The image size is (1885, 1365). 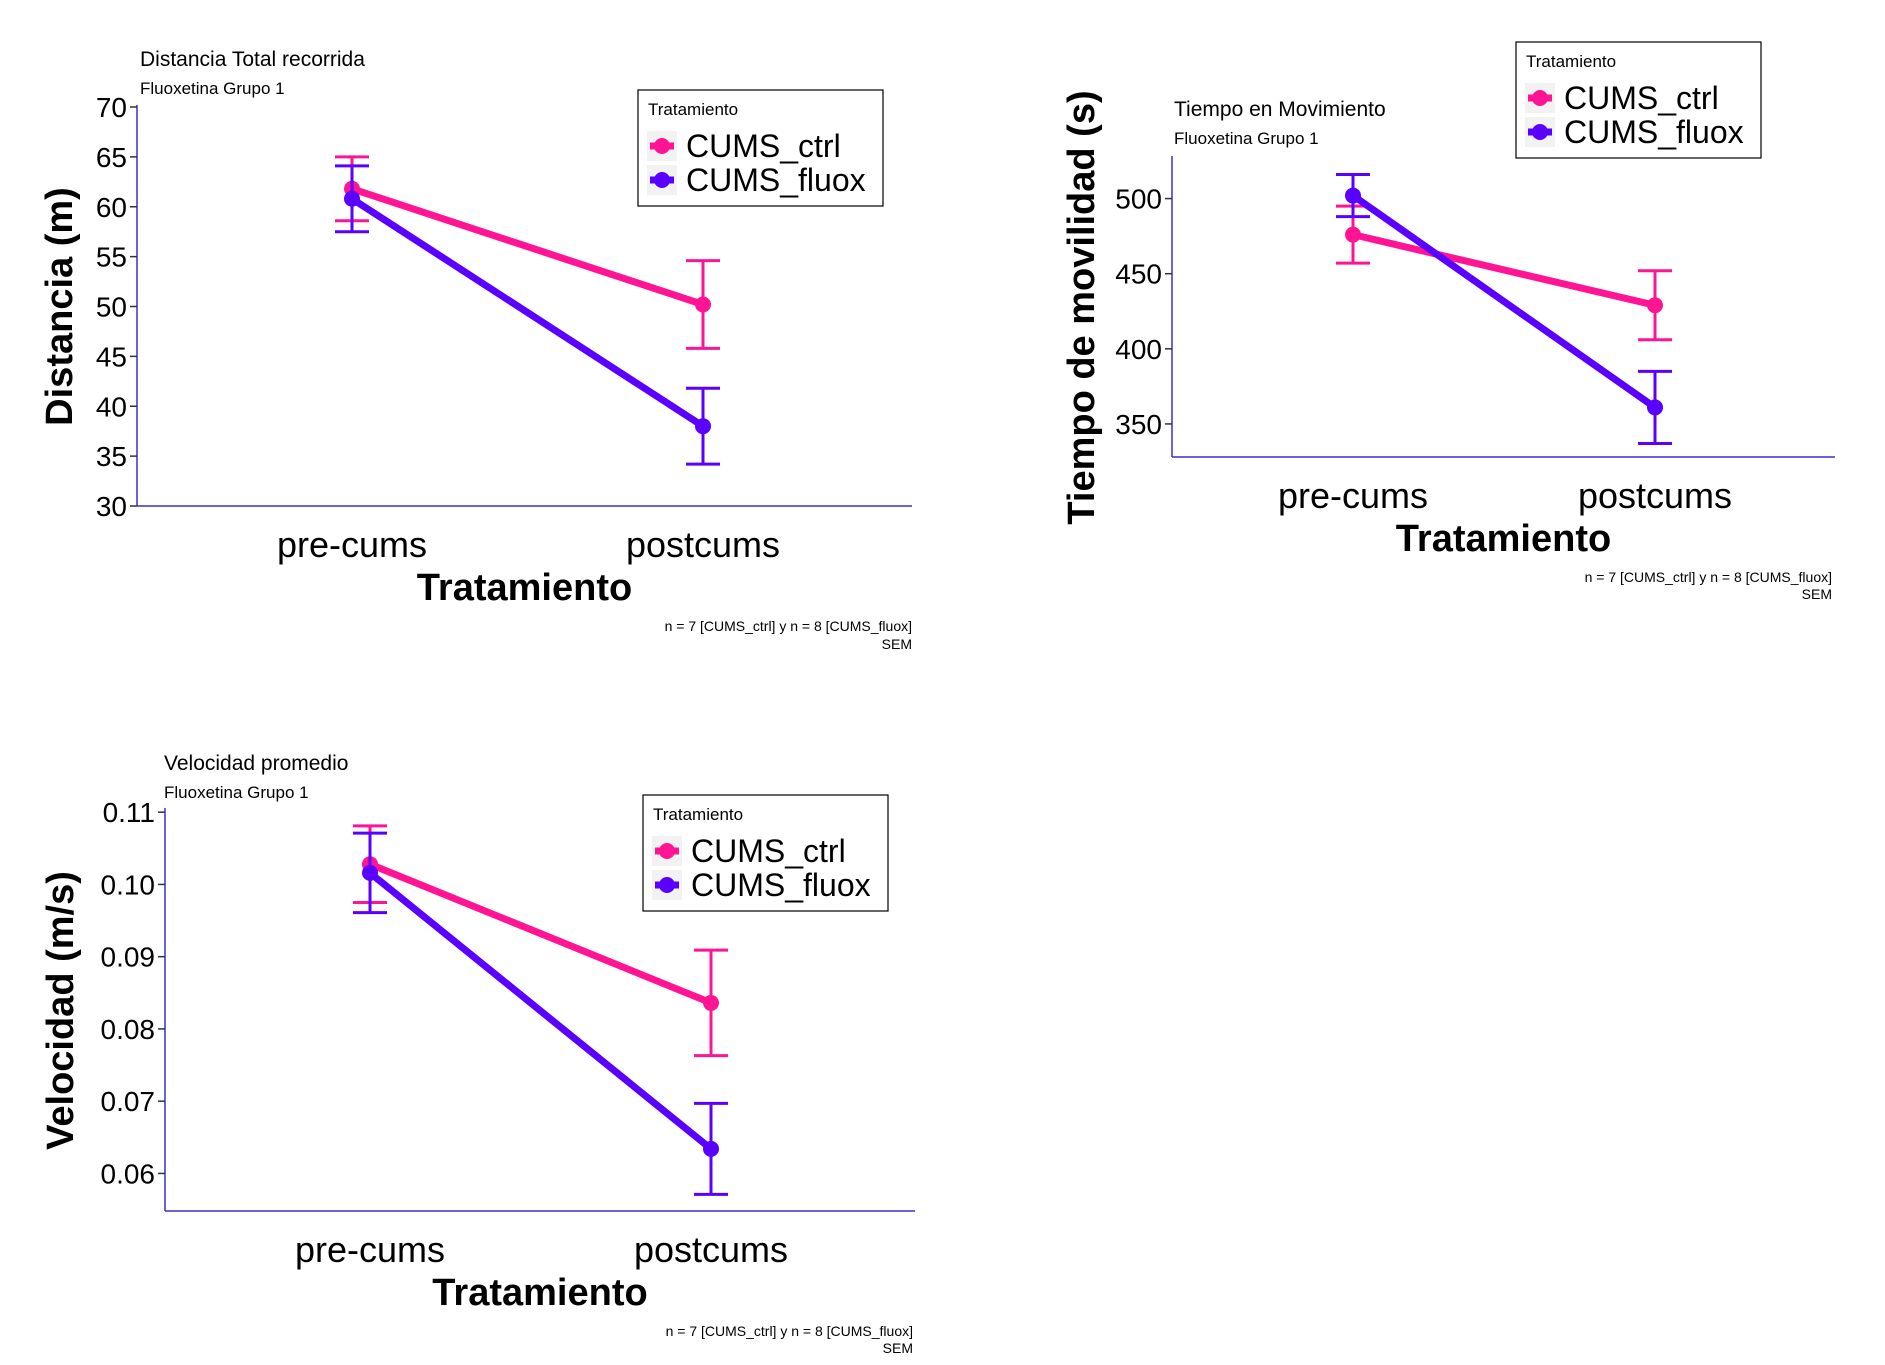 I want to click on y-tick-label: 0.09, so click(x=128, y=957).